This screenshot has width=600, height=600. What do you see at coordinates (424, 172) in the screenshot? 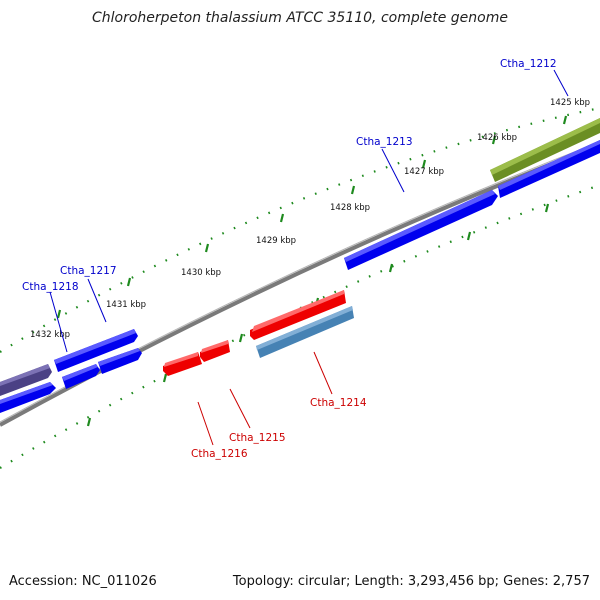
I see `kbp-label-1427: 1427 kbp` at bounding box center [424, 172].